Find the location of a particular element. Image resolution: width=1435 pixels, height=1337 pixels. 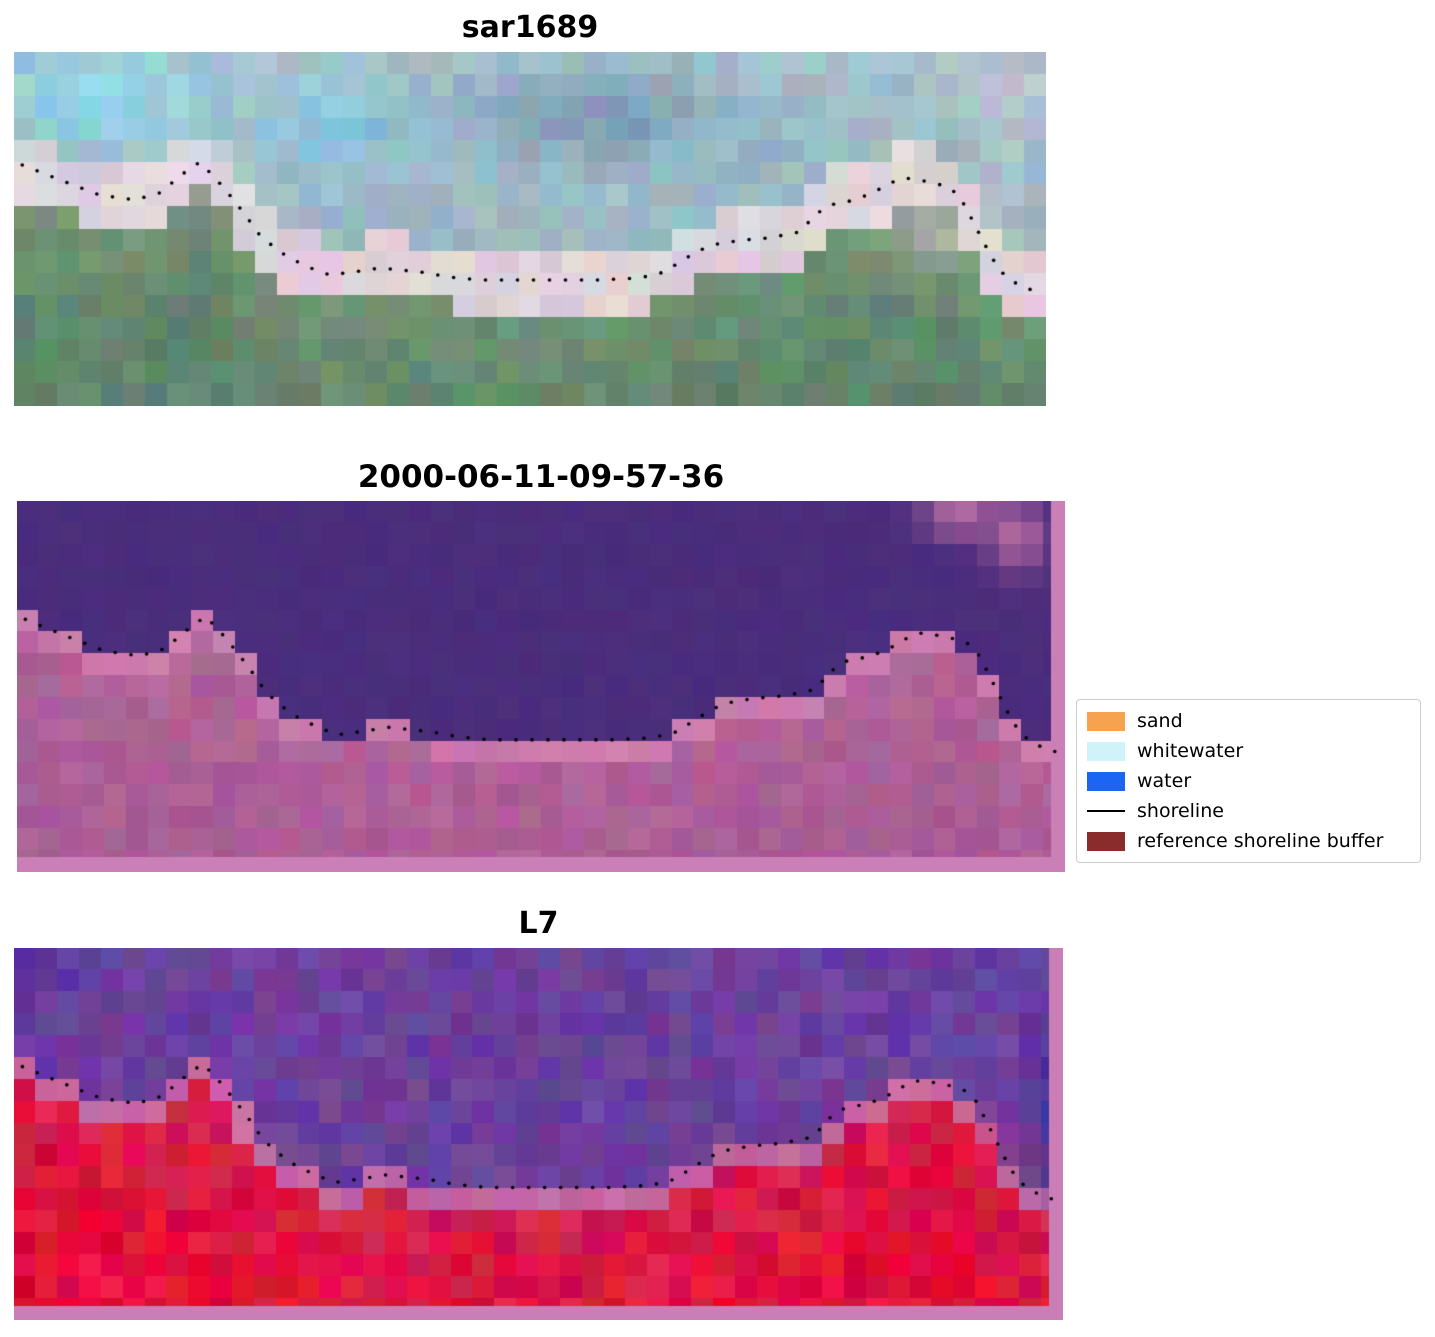

legend-item: water is located at coordinates (1248, 781).